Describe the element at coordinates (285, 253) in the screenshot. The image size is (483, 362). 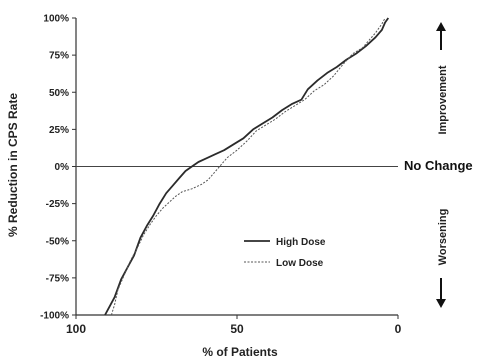
I see `legend: High Dose Low Dose` at that location.